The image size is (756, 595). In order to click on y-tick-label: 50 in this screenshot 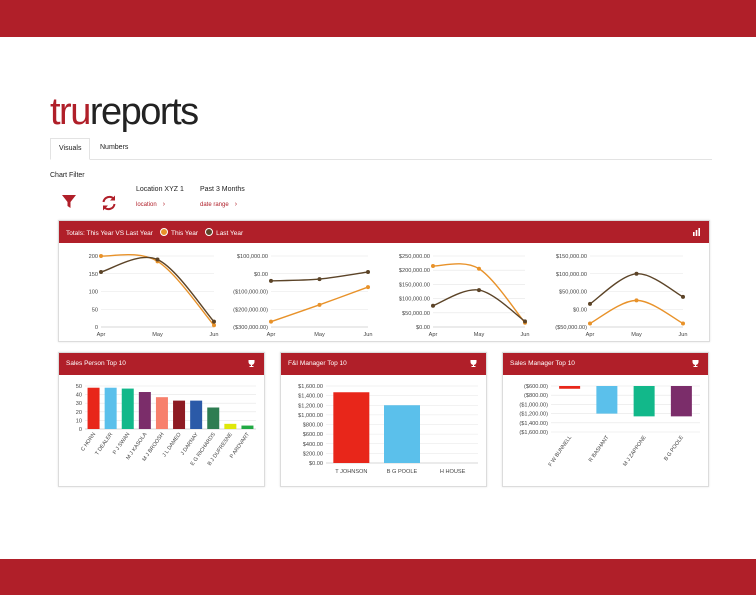, I will do `click(95, 310)`.